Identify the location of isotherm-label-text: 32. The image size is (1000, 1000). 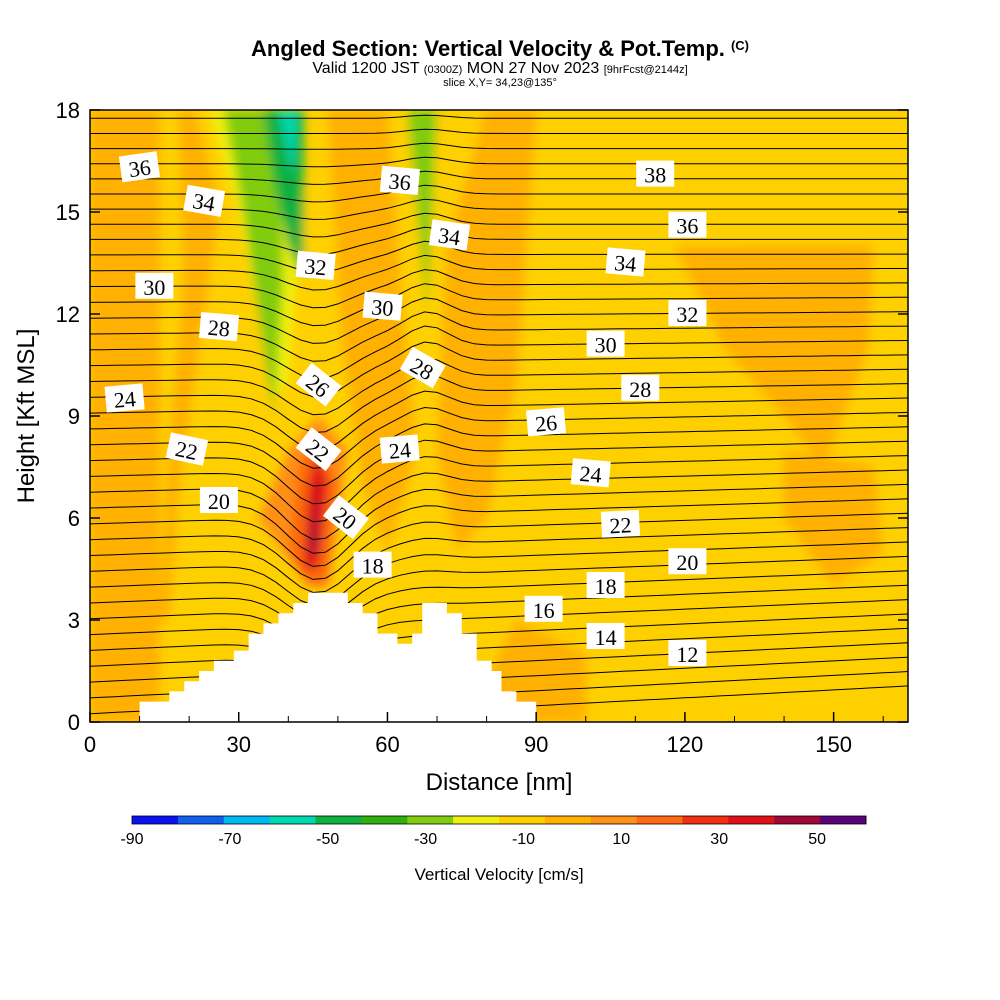
(316, 266).